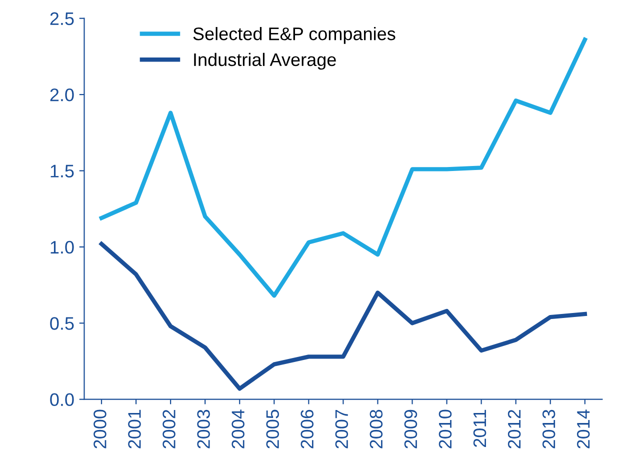  Describe the element at coordinates (62, 399) in the screenshot. I see `y-tick-label: 0.0` at that location.